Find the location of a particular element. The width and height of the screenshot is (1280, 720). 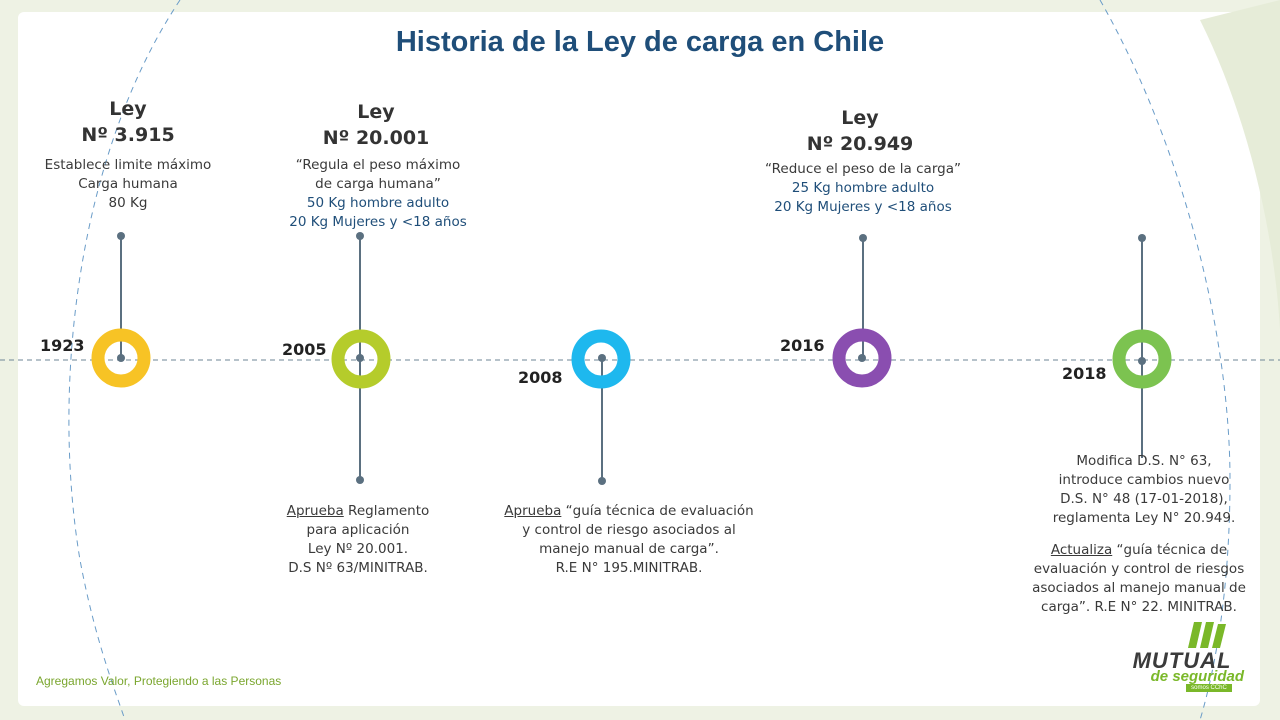

desc-line: asociados al manejo manual de is located at coordinates (1139, 588).